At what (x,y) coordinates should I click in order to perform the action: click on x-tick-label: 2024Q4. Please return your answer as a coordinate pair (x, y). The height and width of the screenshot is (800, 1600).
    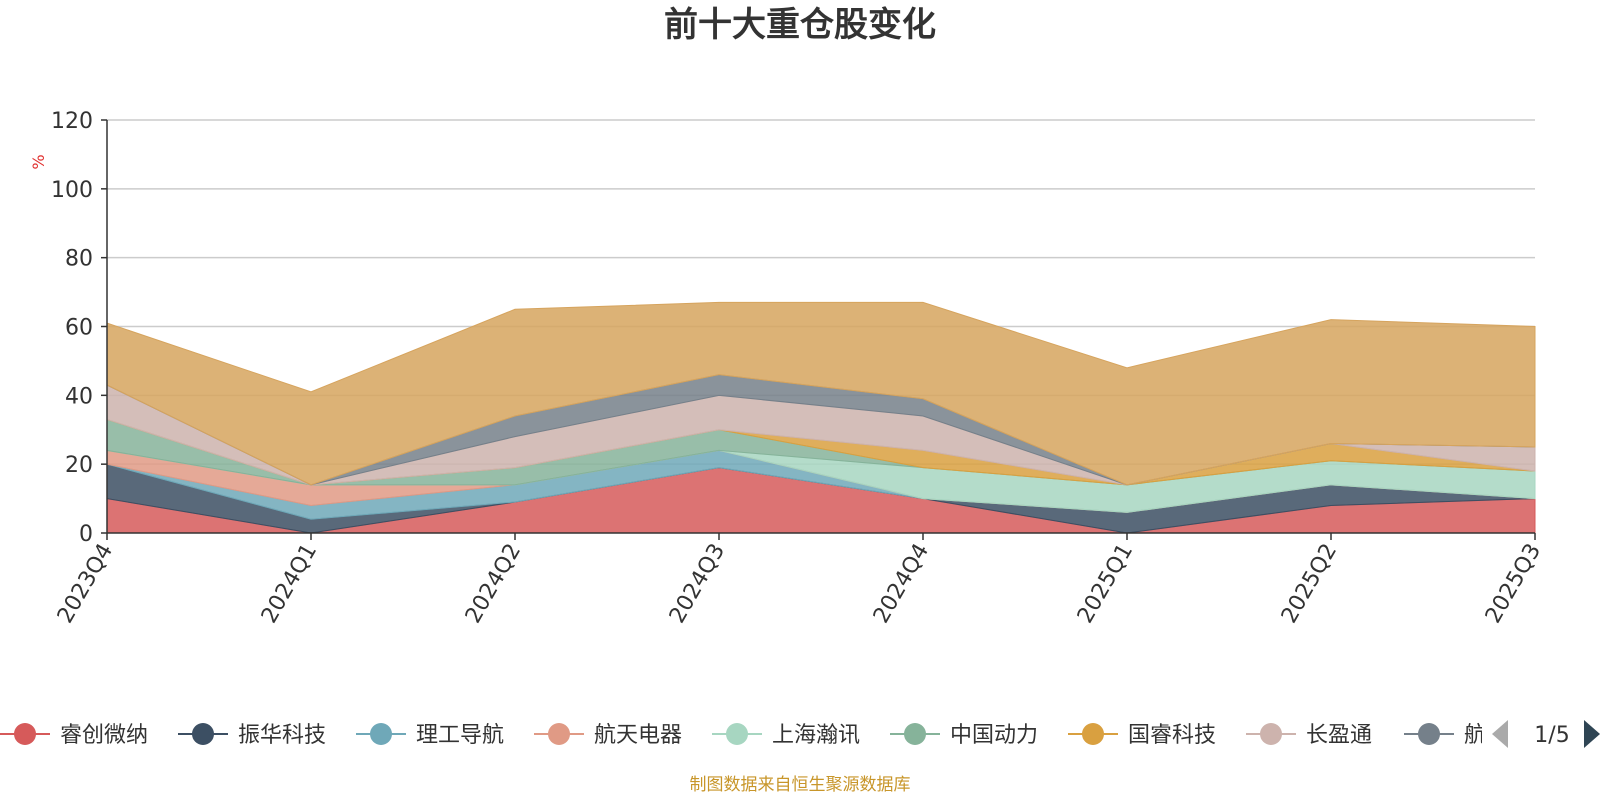
    Looking at the image, I should click on (901, 584).